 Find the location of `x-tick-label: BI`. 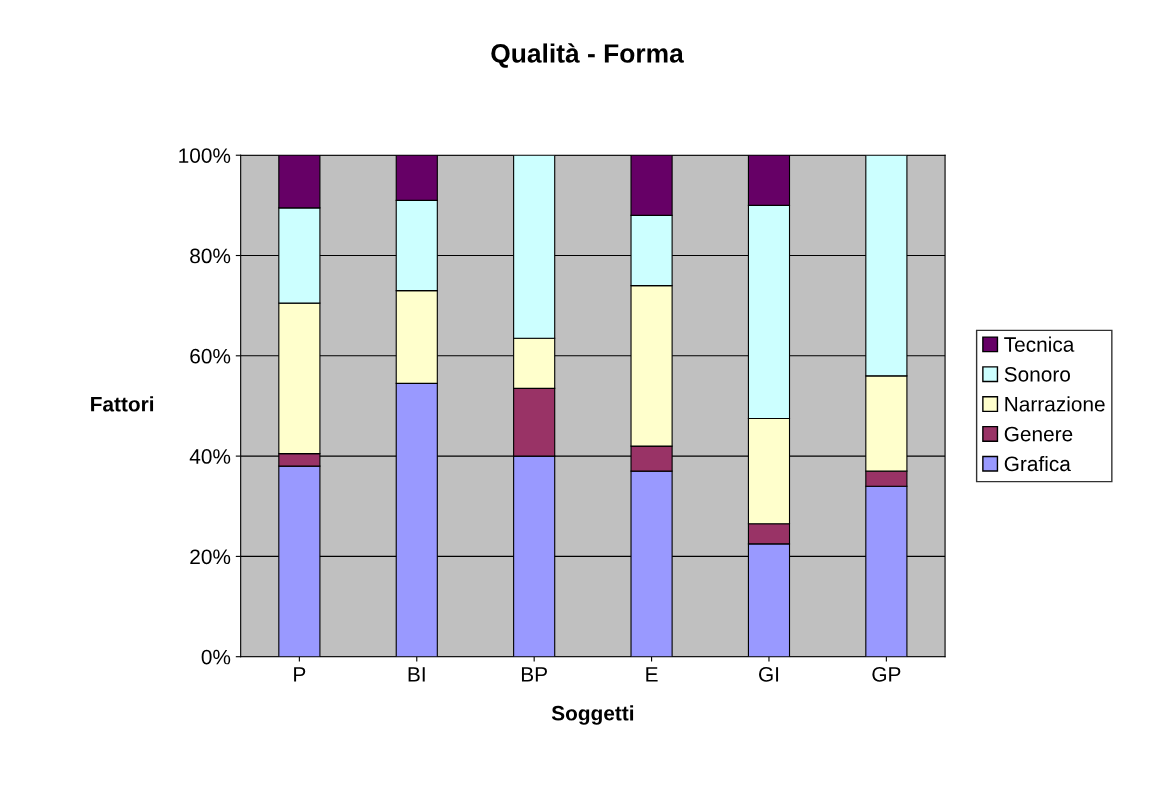

x-tick-label: BI is located at coordinates (416, 674).